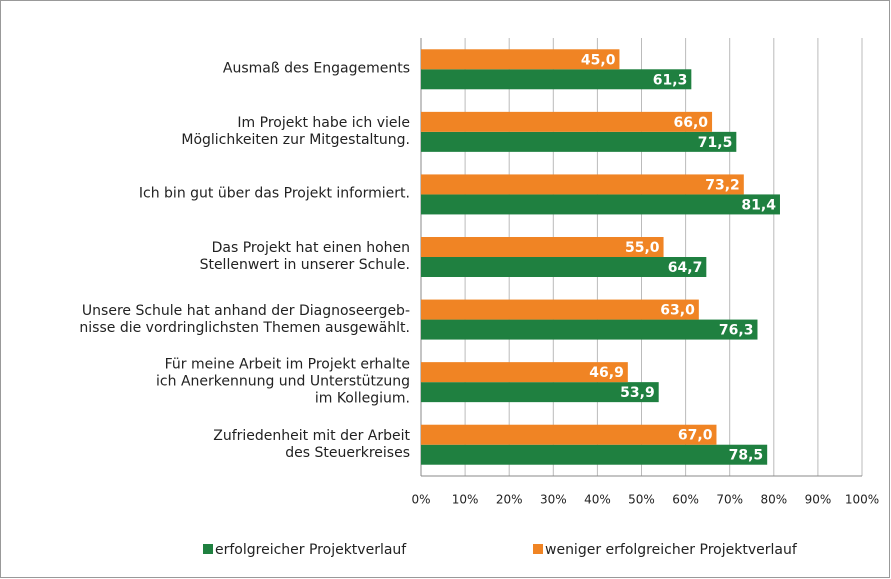 This screenshot has height=579, width=891. Describe the element at coordinates (773, 500) in the screenshot. I see `x-tick-label: 80%` at that location.